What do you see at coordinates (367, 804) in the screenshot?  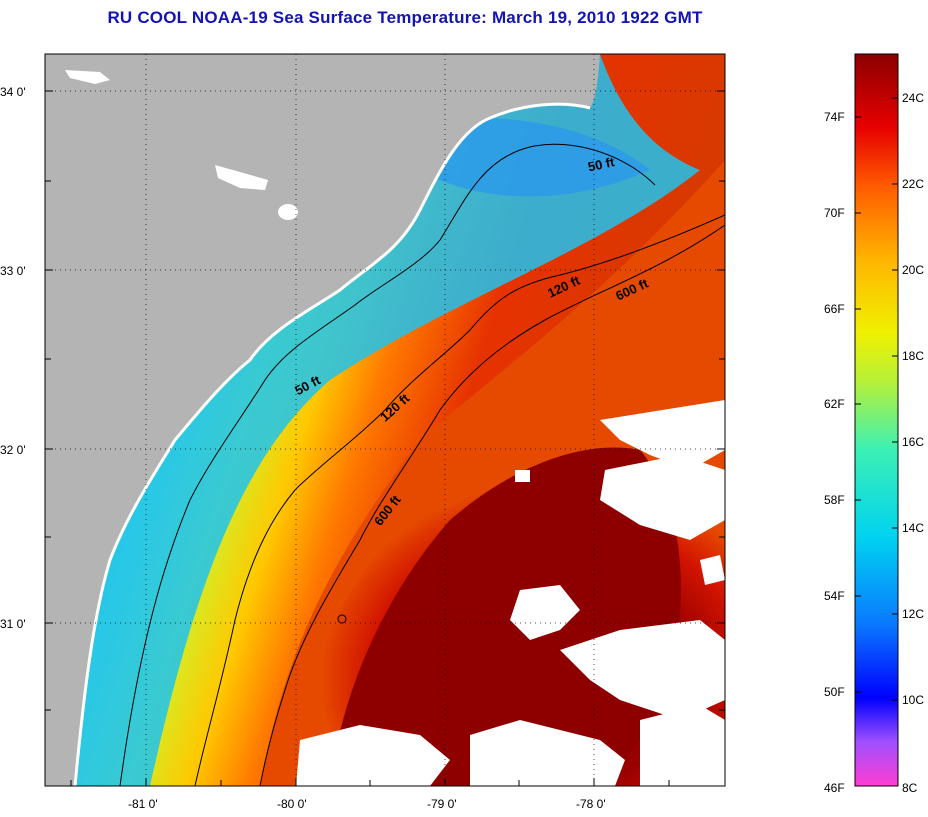 I see `longitude-labels: -81 0' -80 0' -79 0' -78 0'` at bounding box center [367, 804].